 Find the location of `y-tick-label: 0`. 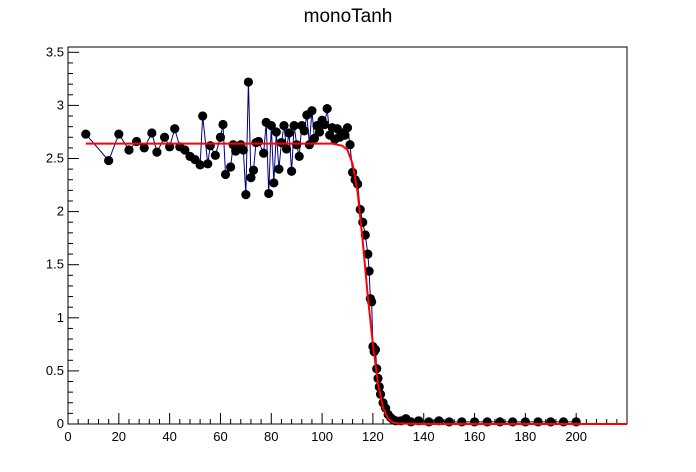

y-tick-label: 0 is located at coordinates (60, 423).